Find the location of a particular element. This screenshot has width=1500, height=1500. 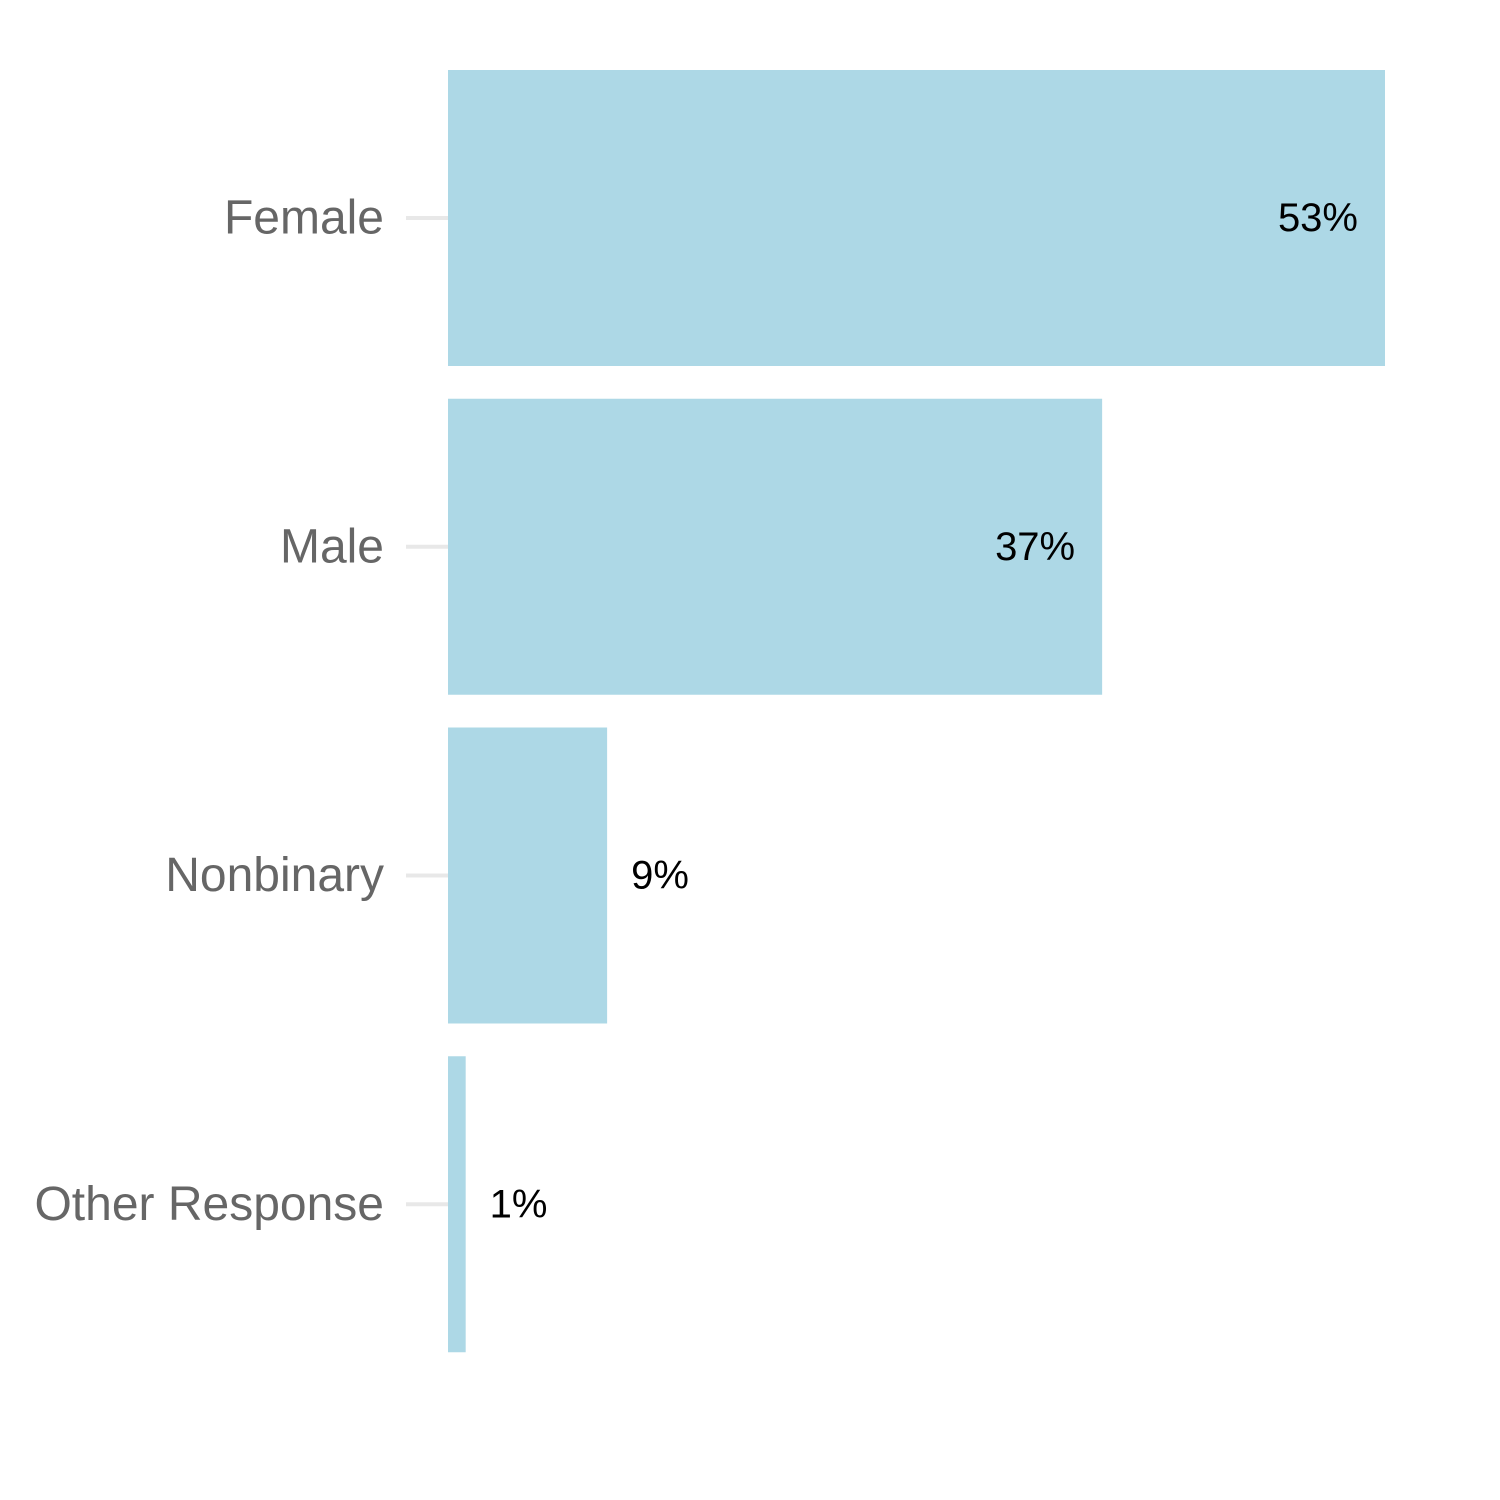

bar-male is located at coordinates (775, 546).